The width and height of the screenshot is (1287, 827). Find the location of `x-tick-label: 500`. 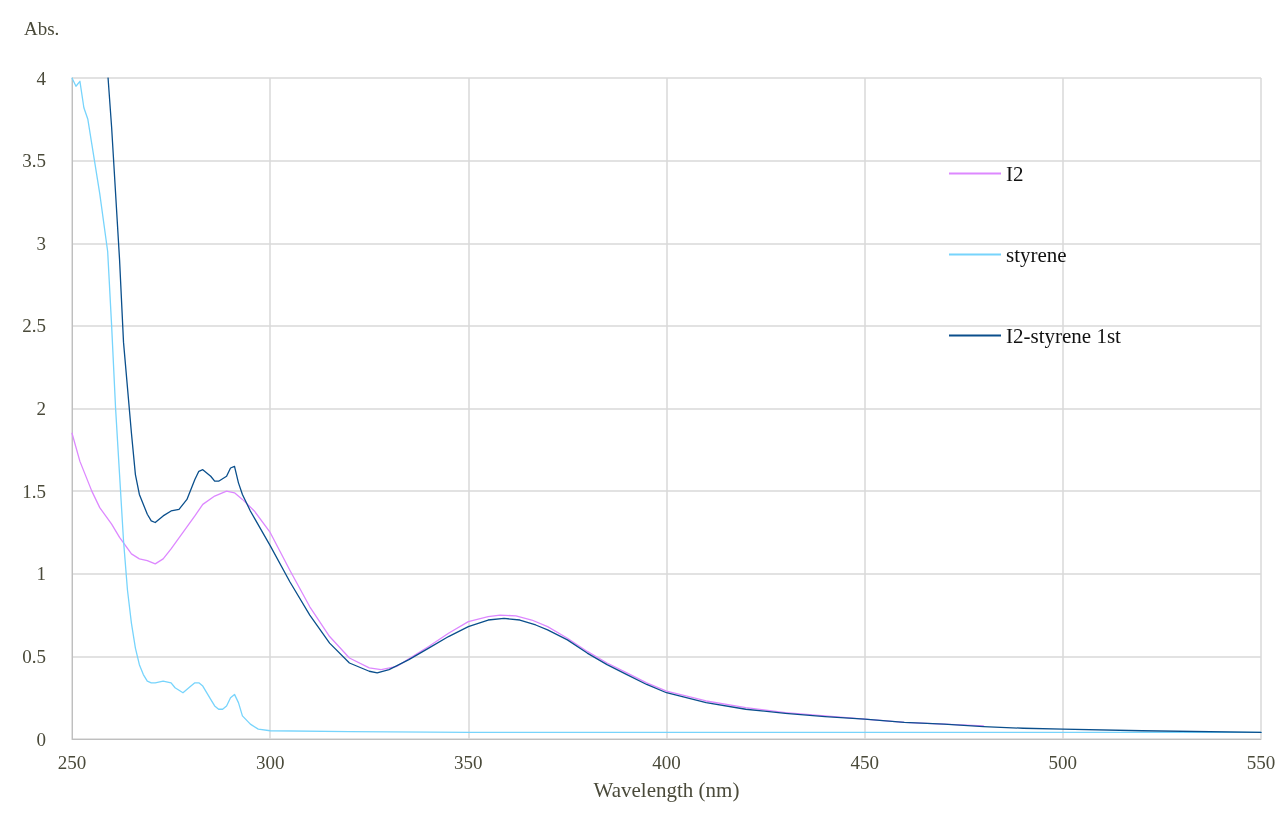

x-tick-label: 500 is located at coordinates (1063, 762).